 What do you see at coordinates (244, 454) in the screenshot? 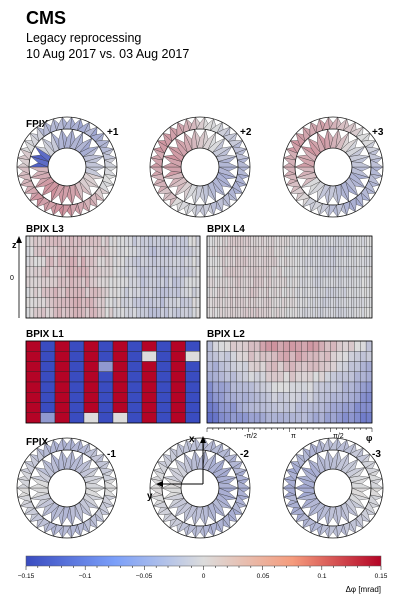
I see `disk-label-m2: -2` at bounding box center [244, 454].